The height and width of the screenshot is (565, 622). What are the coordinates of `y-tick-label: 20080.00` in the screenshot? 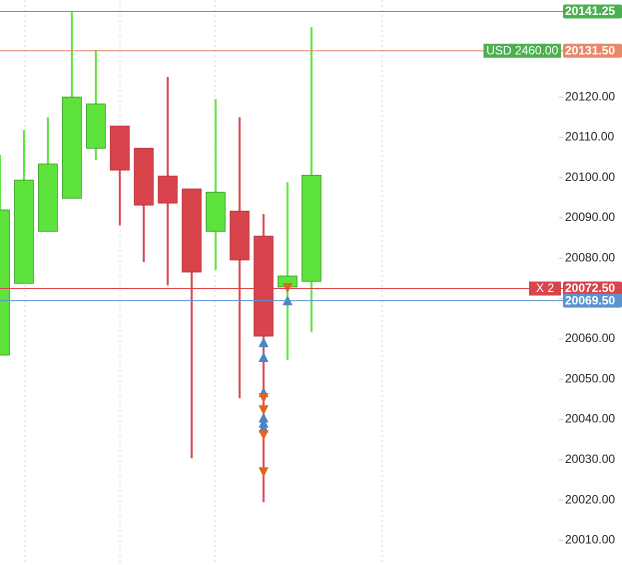 It's located at (590, 257).